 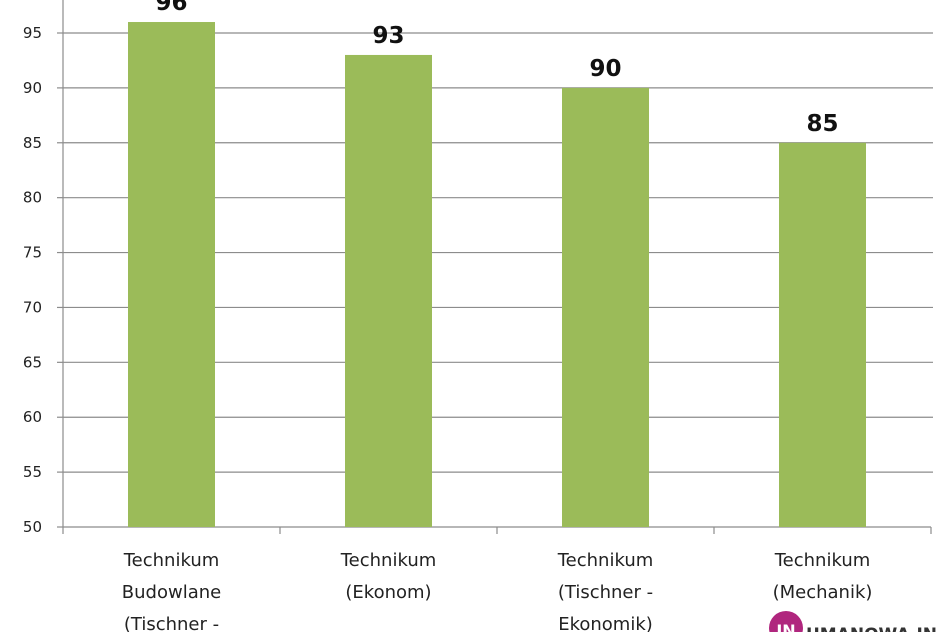 What do you see at coordinates (32, 417) in the screenshot?
I see `y-tick-label: 60` at bounding box center [32, 417].